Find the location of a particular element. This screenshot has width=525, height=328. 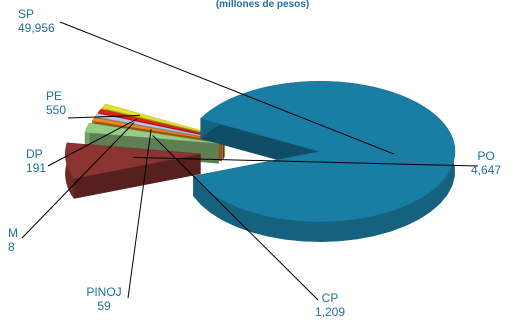

slice-label-pe: PE is located at coordinates (54, 96).